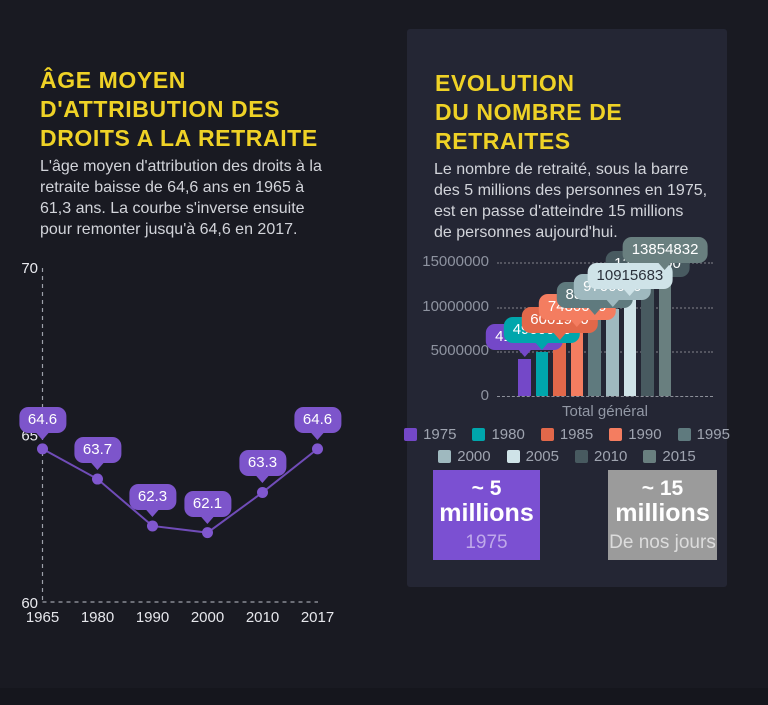 Image resolution: width=768 pixels, height=705 pixels. What do you see at coordinates (503, 141) in the screenshot?
I see `right-title-line: RETRAITES` at bounding box center [503, 141].